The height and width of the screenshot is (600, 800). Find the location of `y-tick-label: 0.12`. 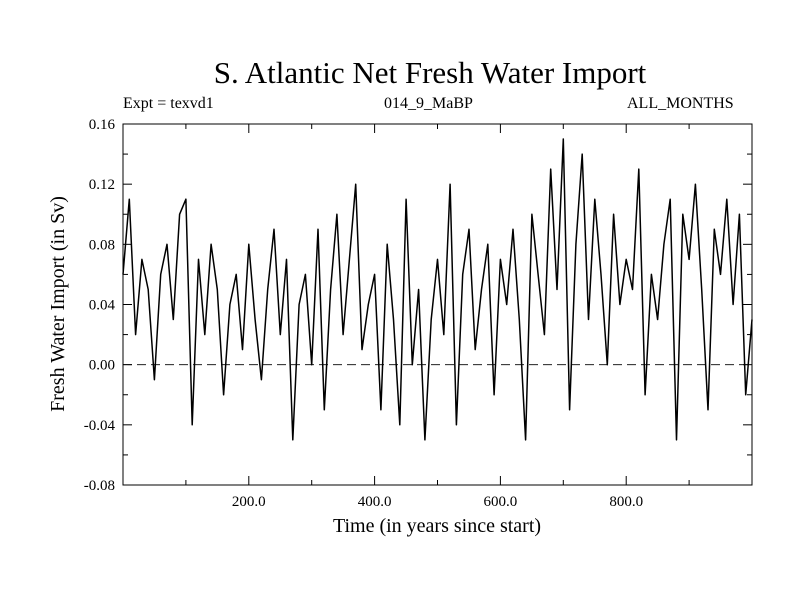

y-tick-label: 0.12 is located at coordinates (102, 185).